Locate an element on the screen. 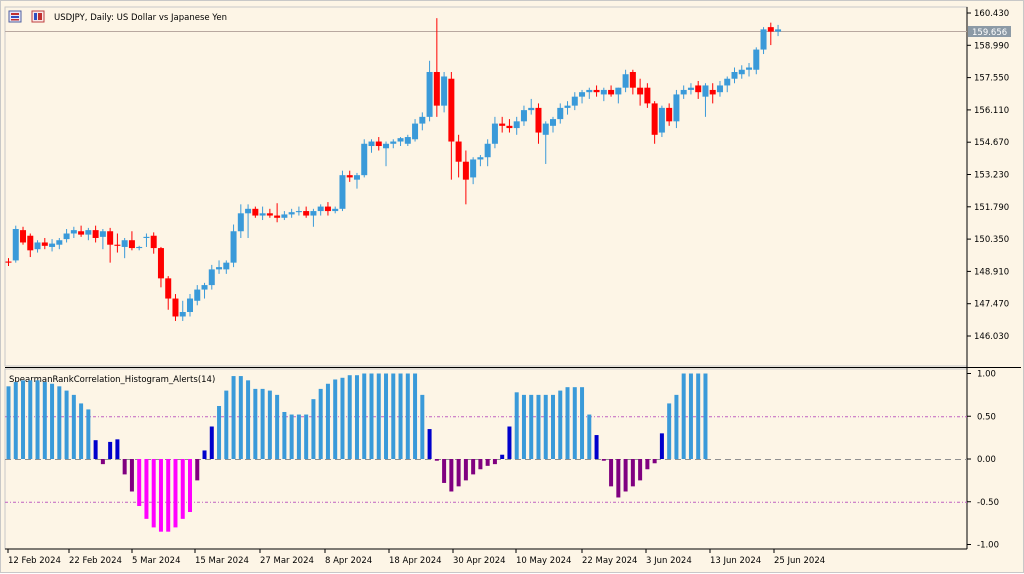 The image size is (1024, 574). indicator-tick-label: 1.00 is located at coordinates (986, 375).